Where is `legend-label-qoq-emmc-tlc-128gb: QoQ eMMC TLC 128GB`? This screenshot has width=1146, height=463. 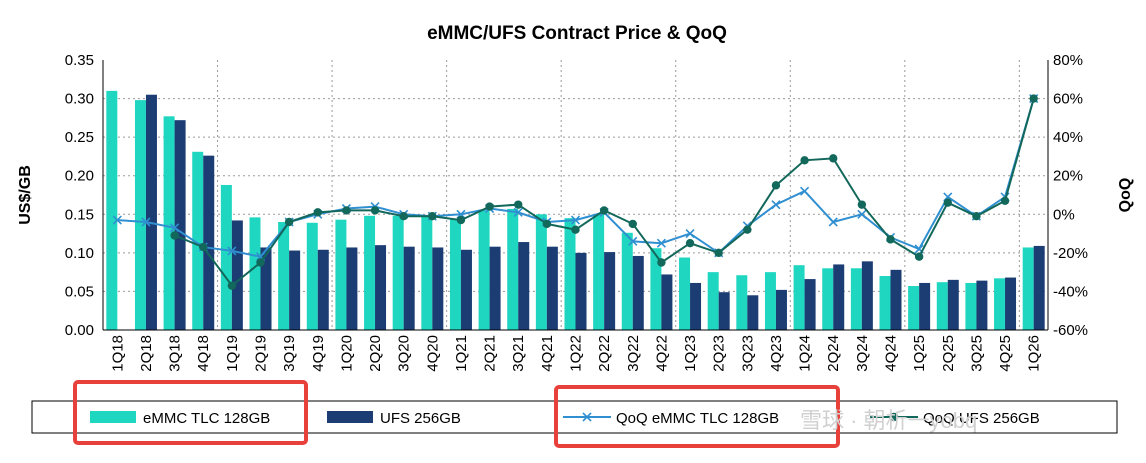
legend-label-qoq-emmc-tlc-128gb: QoQ eMMC TLC 128GB is located at coordinates (697, 418).